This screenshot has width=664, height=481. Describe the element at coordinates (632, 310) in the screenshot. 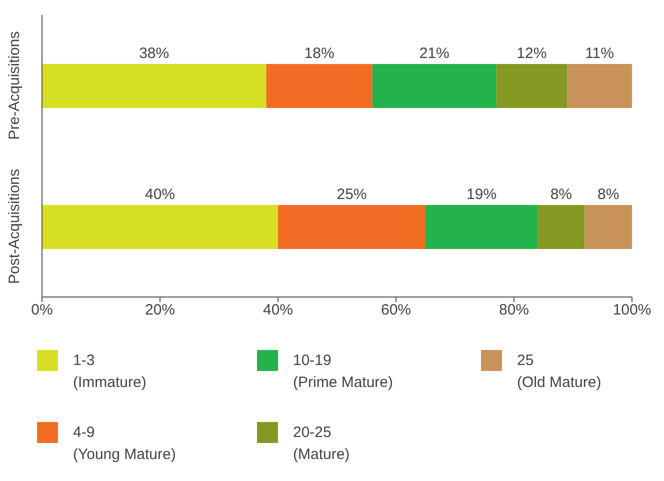

I see `x-tick-label: 100%` at that location.